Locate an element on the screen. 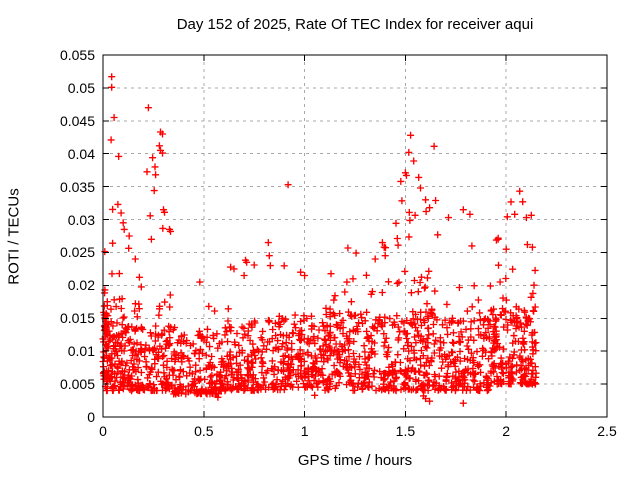  x-tick-label: 2 is located at coordinates (506, 431).